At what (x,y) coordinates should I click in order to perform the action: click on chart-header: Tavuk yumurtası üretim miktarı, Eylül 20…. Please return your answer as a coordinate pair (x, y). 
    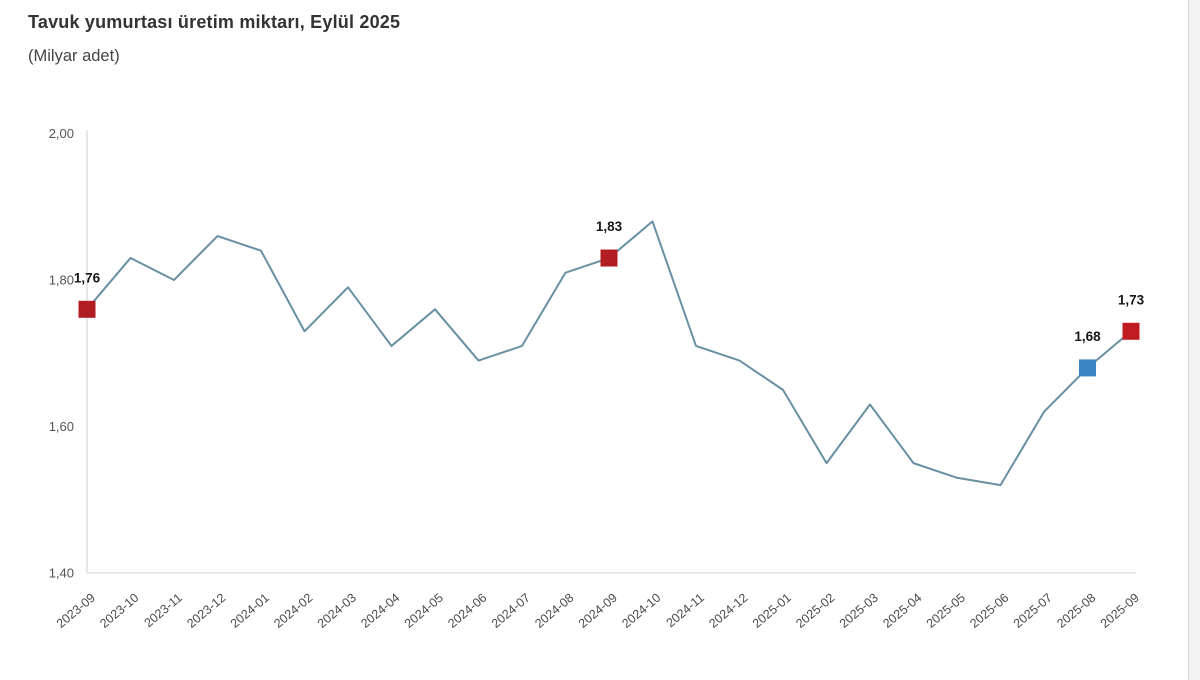
    Looking at the image, I should click on (214, 39).